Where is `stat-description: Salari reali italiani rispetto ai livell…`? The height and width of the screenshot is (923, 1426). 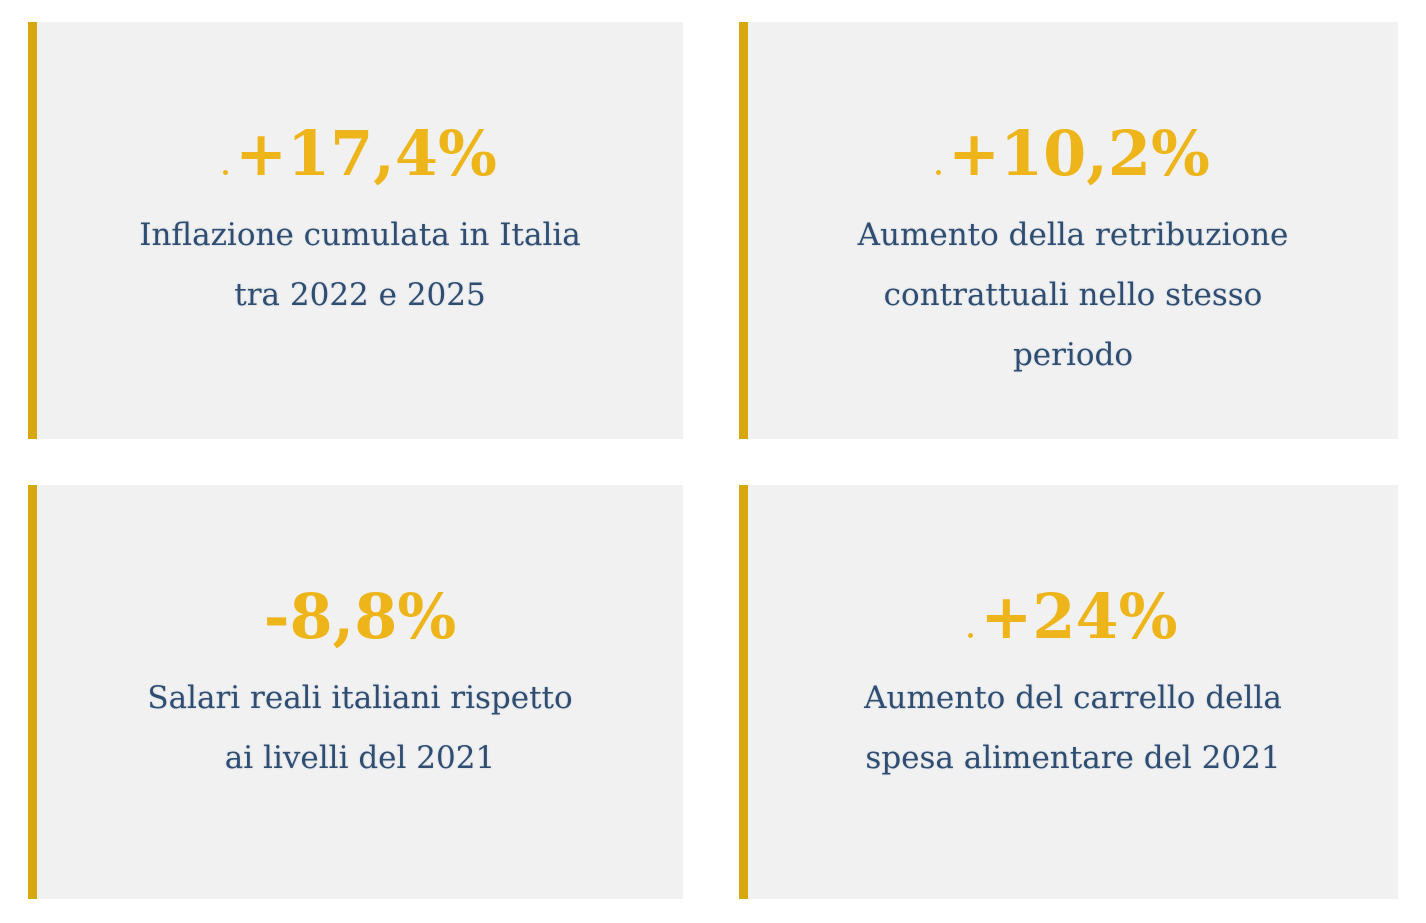
stat-description: Salari reali italiani rispetto ai livell… is located at coordinates (360, 728).